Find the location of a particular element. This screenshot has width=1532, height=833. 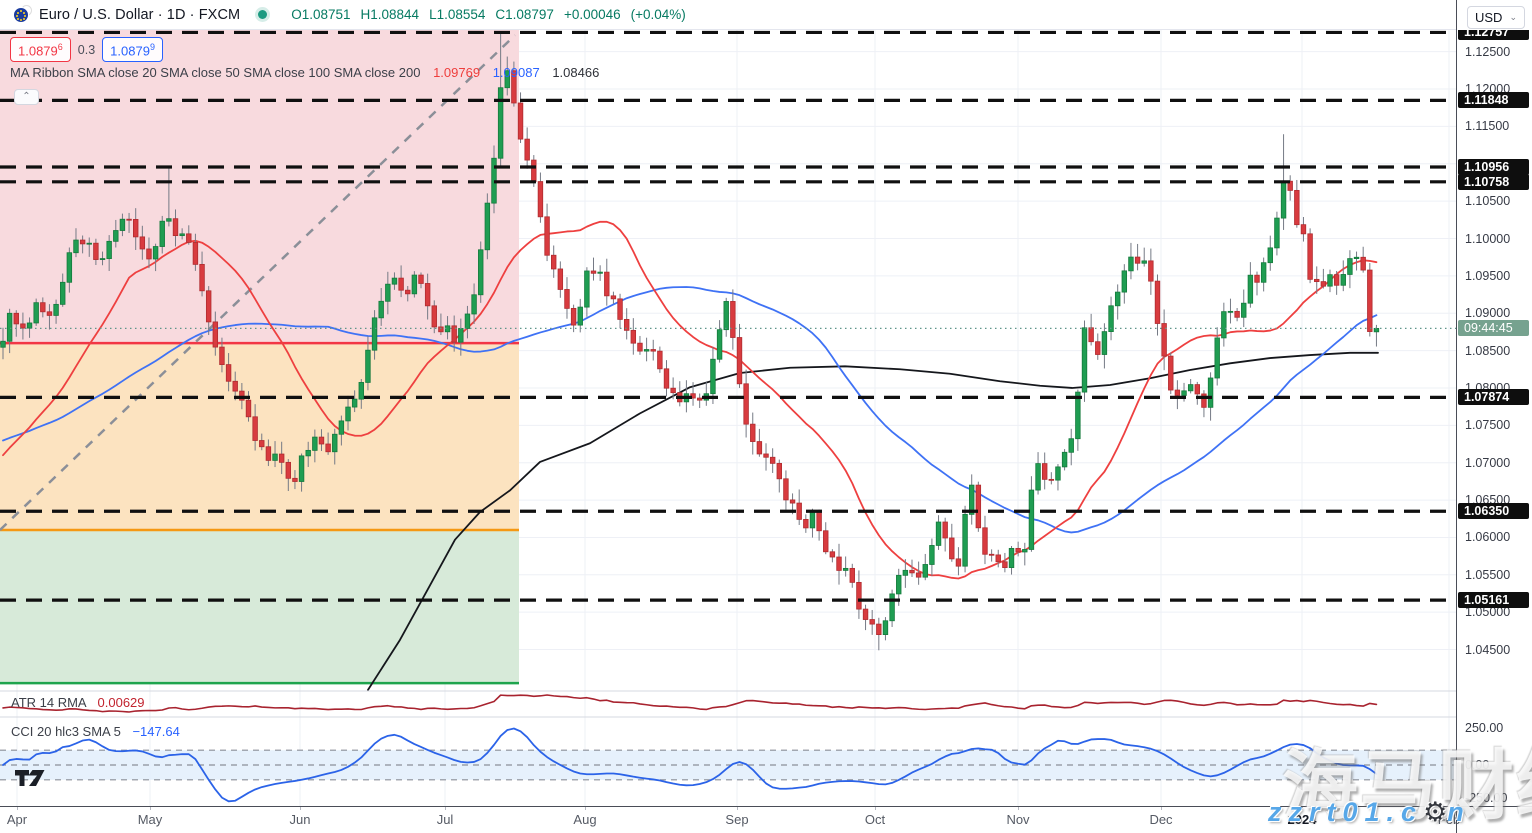

spread-label: 0.3 is located at coordinates (86, 49).